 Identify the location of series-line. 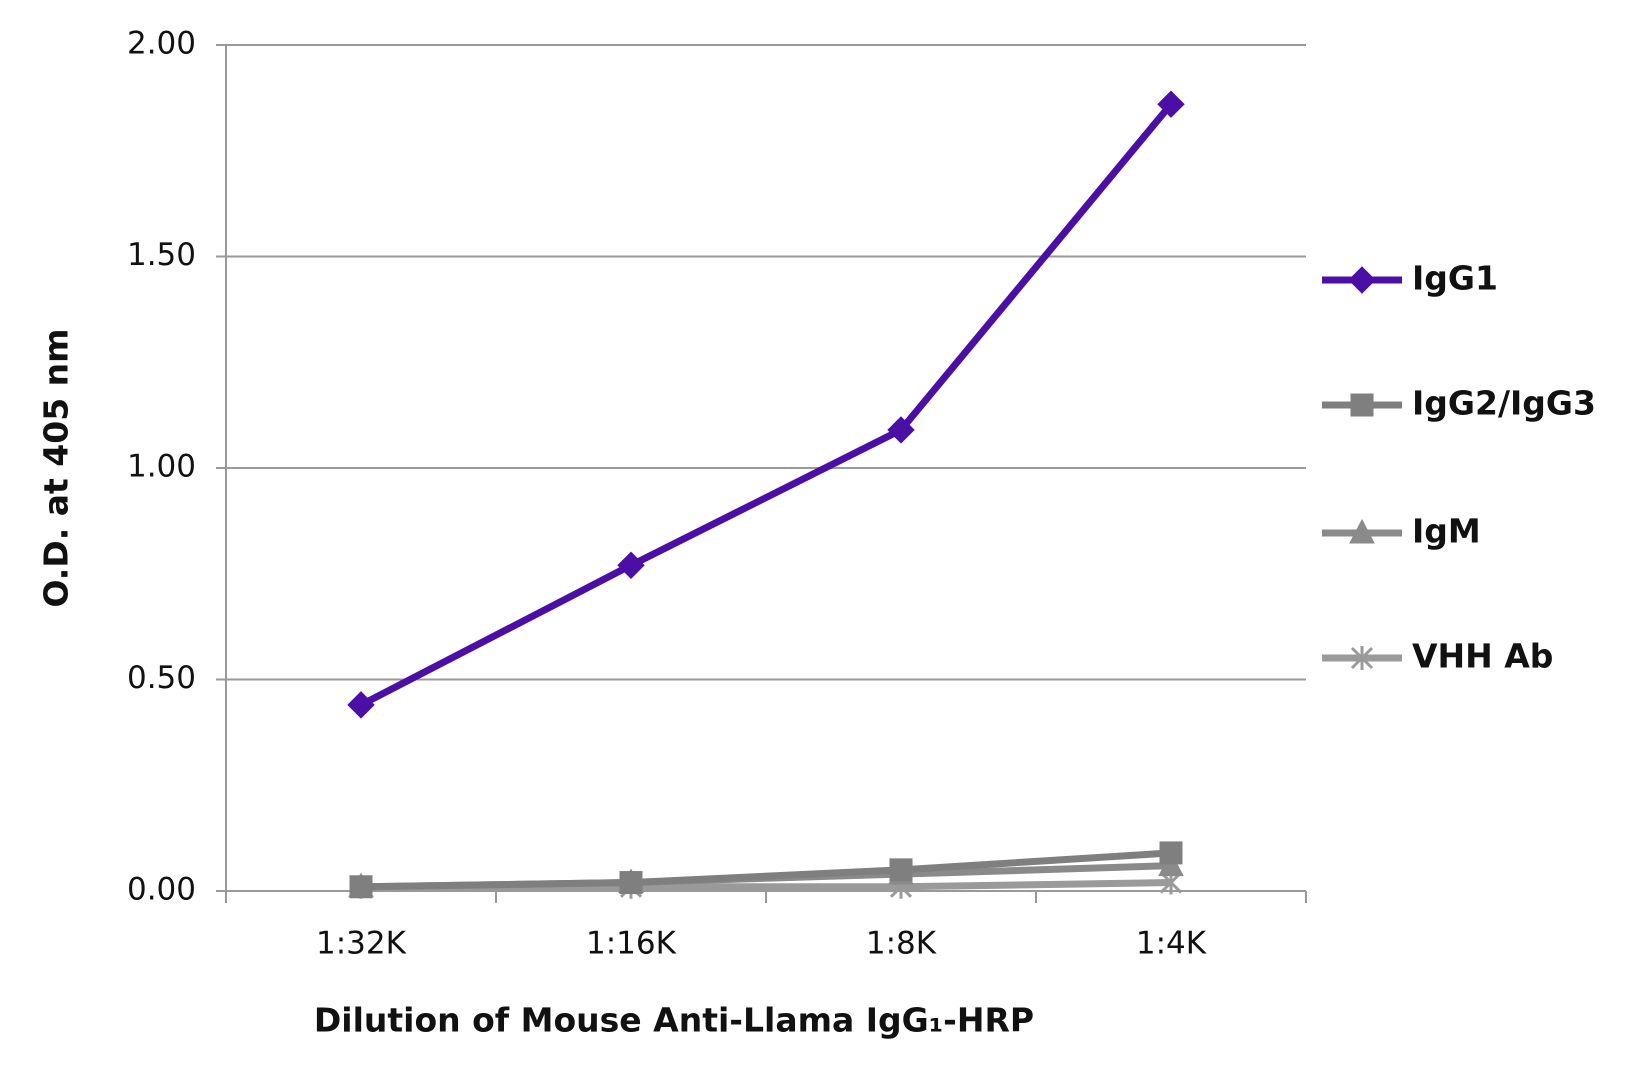
(766, 870).